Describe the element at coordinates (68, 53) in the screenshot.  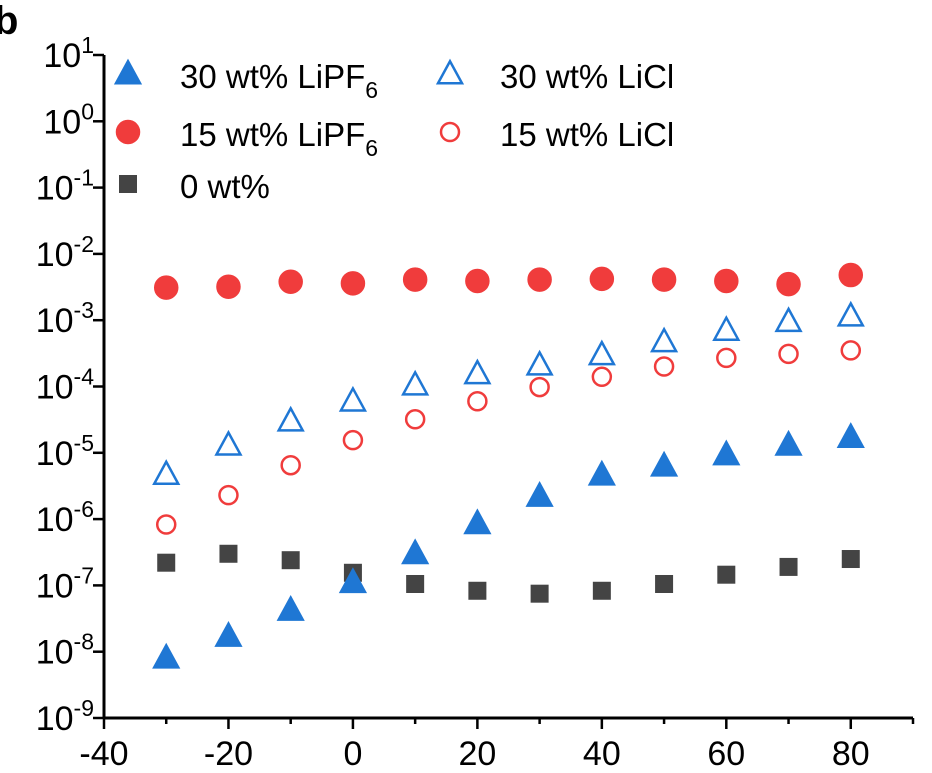
I see `y-tick-label: 10¹` at that location.